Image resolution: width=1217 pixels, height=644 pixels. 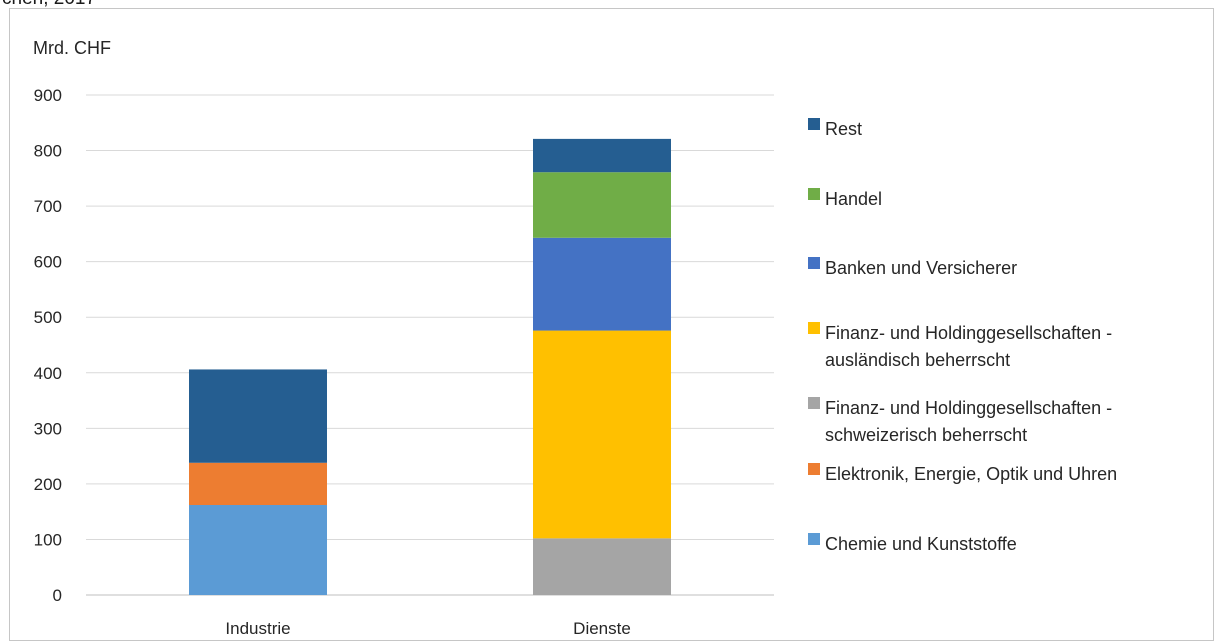 What do you see at coordinates (843, 129) in the screenshot?
I see `legend-label: Rest` at bounding box center [843, 129].